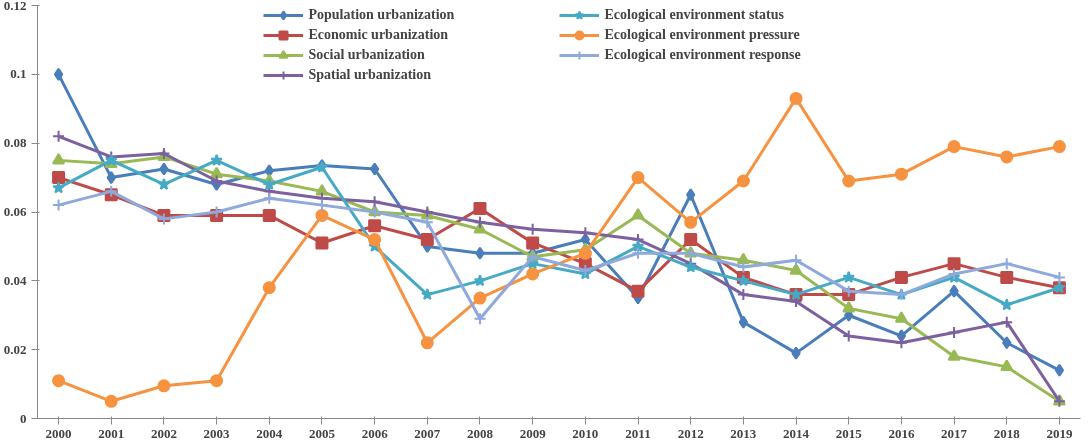  I want to click on y-tick-label: 0.06, so click(15, 211).